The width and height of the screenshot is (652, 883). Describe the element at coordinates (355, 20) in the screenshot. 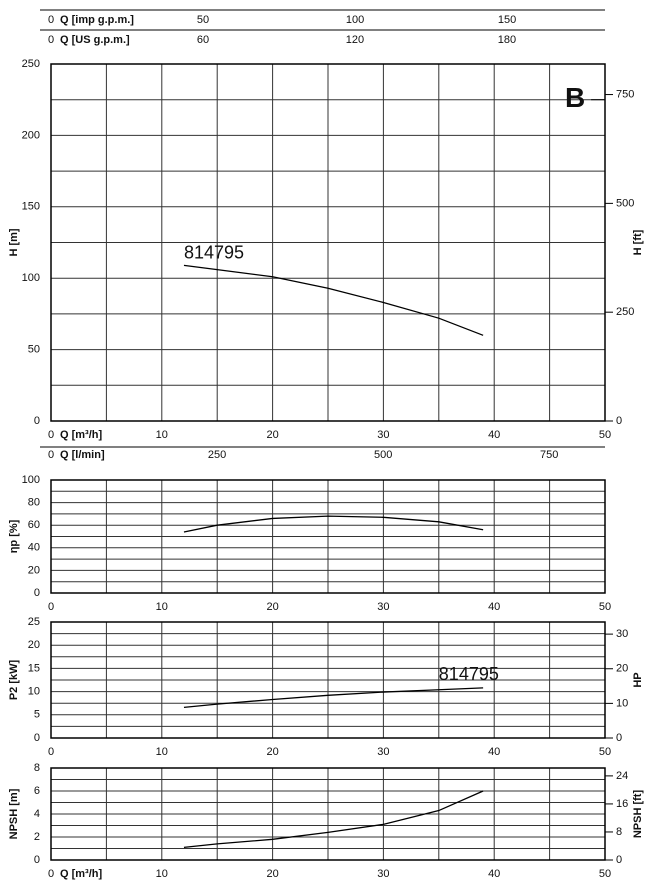

I see `secondary-tick-label: 100` at that location.